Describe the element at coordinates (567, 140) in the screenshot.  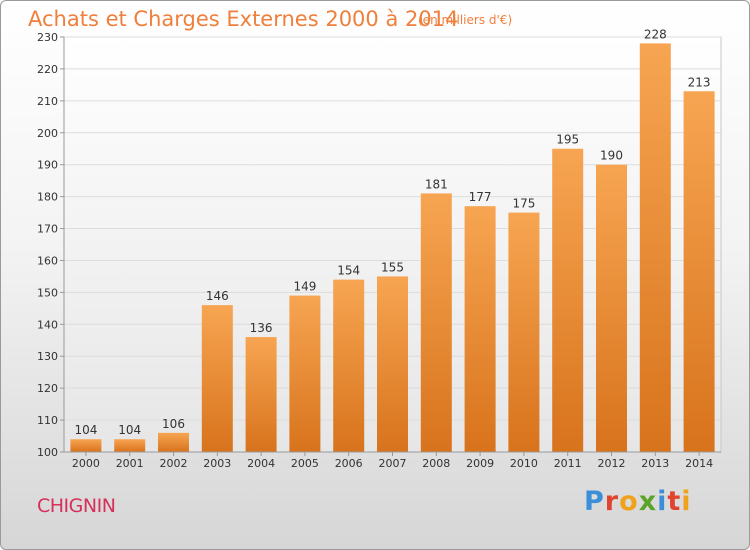
I see `data-label-2011: 195` at that location.